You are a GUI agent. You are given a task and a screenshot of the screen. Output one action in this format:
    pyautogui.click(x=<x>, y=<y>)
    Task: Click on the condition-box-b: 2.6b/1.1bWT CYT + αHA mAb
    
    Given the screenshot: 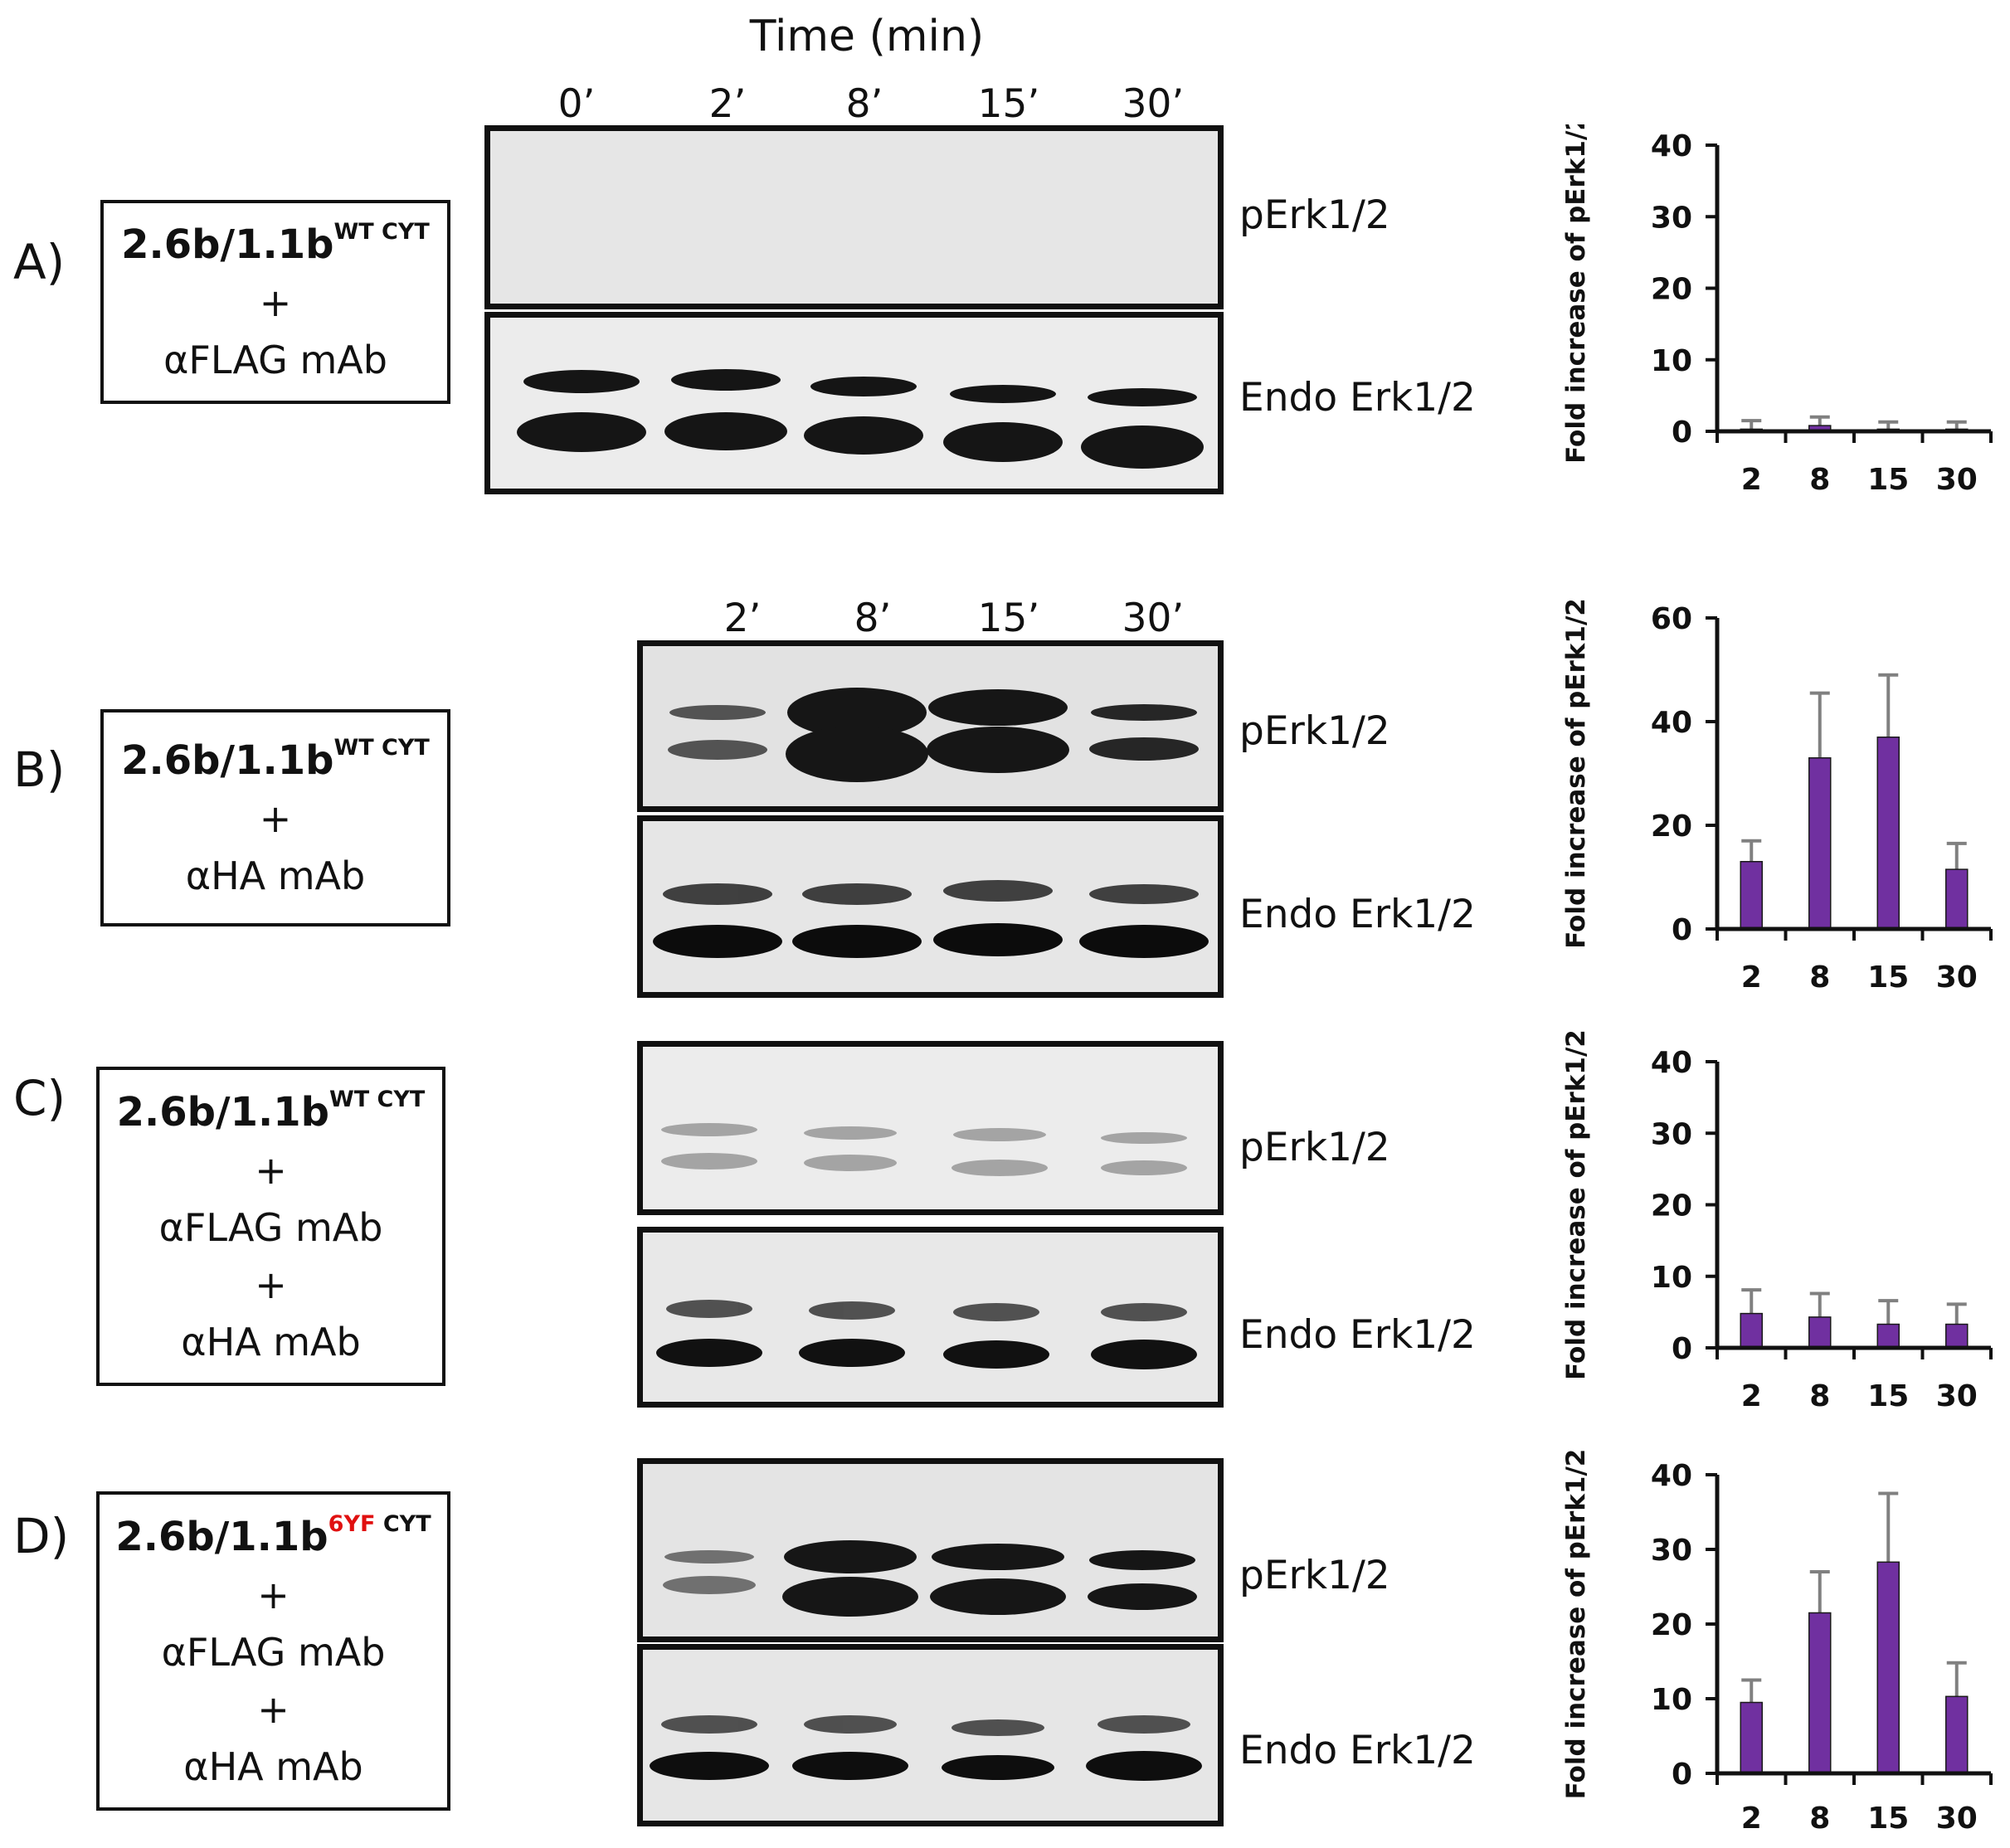 What is the action you would take?
    pyautogui.click(x=275, y=817)
    